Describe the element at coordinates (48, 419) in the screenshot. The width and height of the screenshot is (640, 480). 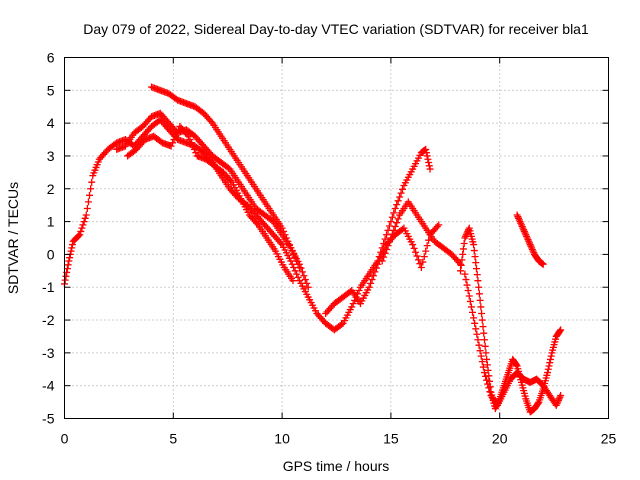
I see `y-tick-label: -5` at that location.